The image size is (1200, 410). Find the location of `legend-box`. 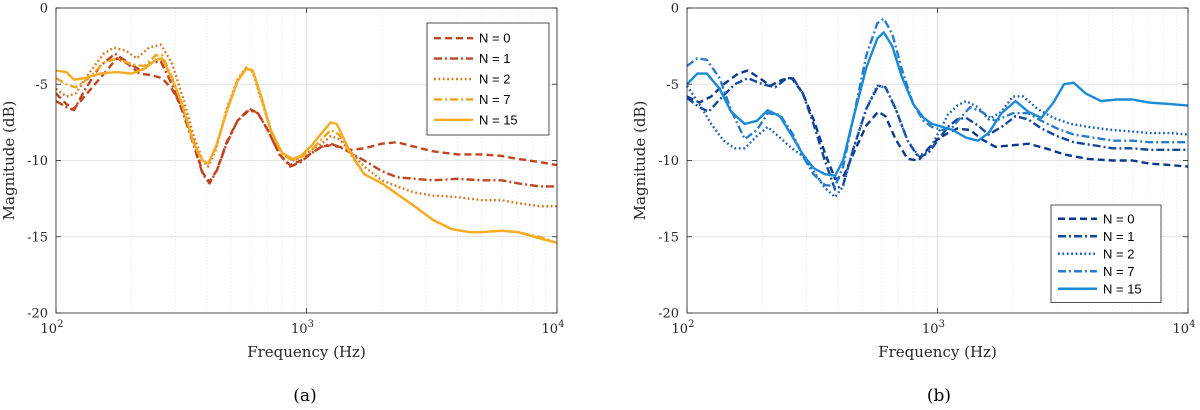

legend-box is located at coordinates (1106, 253).